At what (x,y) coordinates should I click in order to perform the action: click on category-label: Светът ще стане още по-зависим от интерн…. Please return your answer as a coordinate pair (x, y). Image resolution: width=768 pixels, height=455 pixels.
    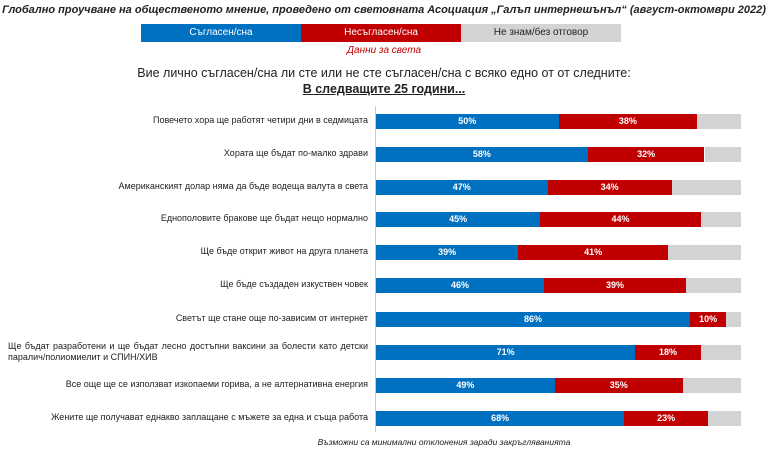
    Looking at the image, I should click on (271, 318).